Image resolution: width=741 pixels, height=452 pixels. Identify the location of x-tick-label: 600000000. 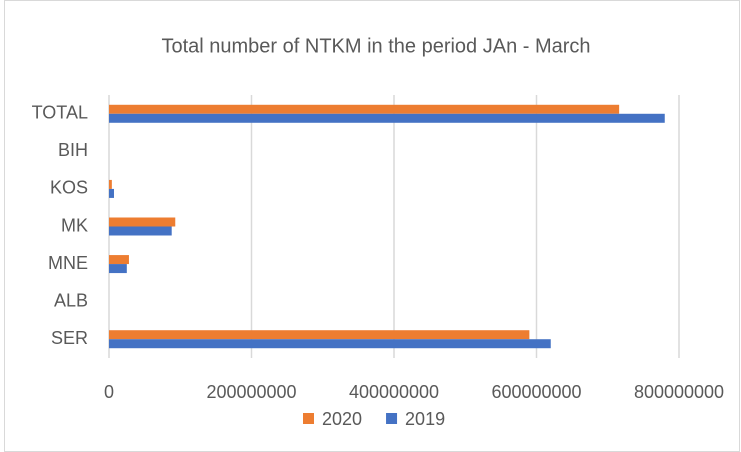
(536, 392).